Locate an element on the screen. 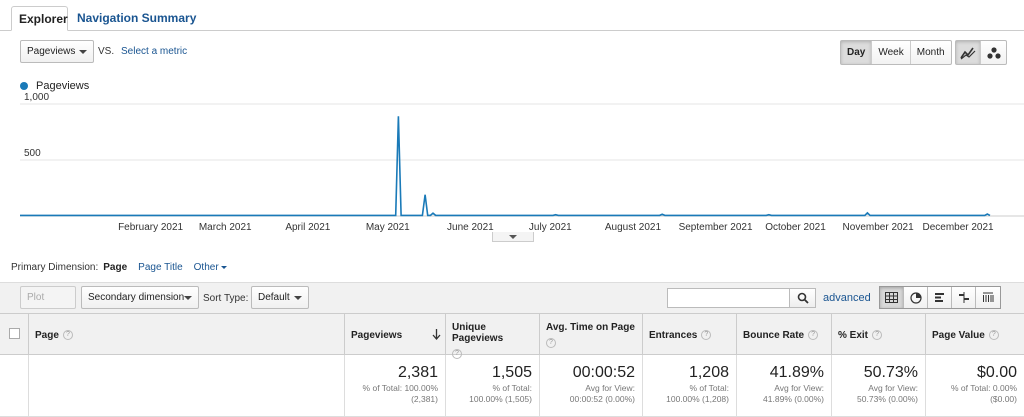  motion-chart-icon is located at coordinates (993, 52).